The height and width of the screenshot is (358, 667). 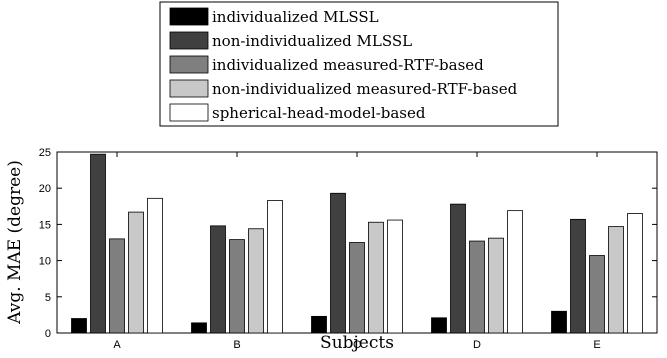 I want to click on x-axis-label: Subjects, so click(x=357, y=343).